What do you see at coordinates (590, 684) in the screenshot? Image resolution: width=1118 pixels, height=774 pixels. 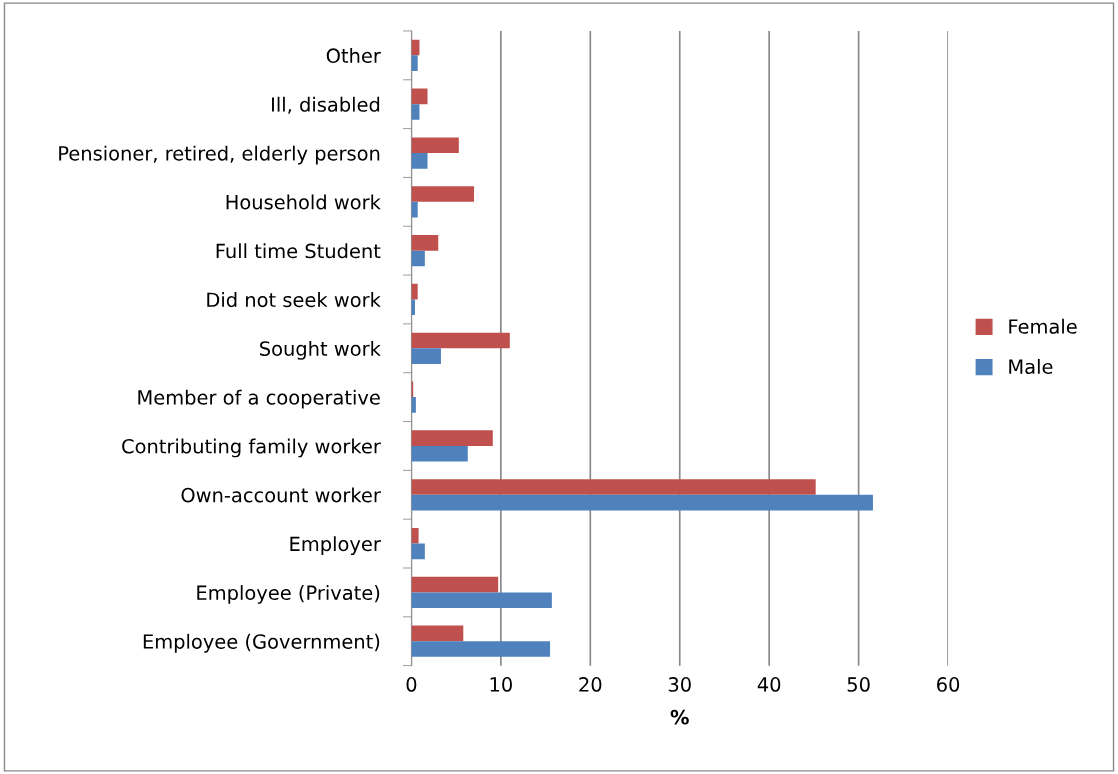 I see `x-tick-label: 20` at bounding box center [590, 684].